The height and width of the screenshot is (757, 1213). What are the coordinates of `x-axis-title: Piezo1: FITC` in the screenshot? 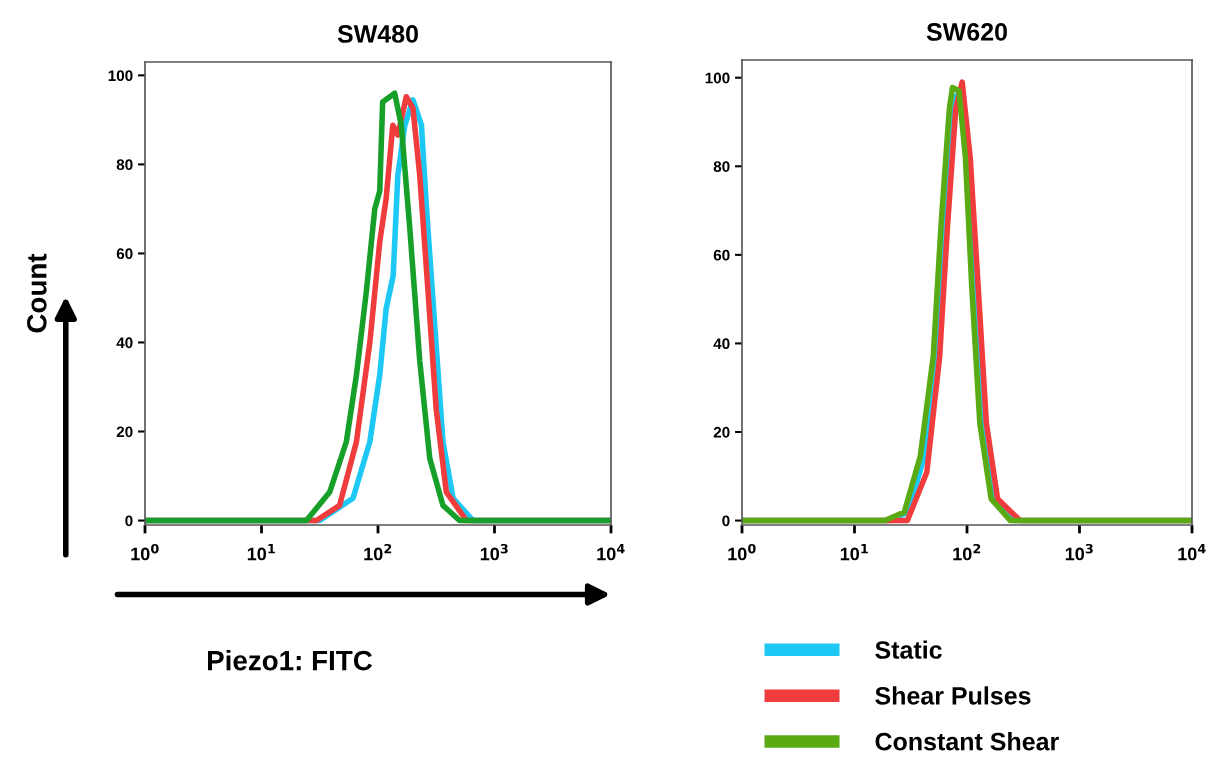 It's located at (290, 660).